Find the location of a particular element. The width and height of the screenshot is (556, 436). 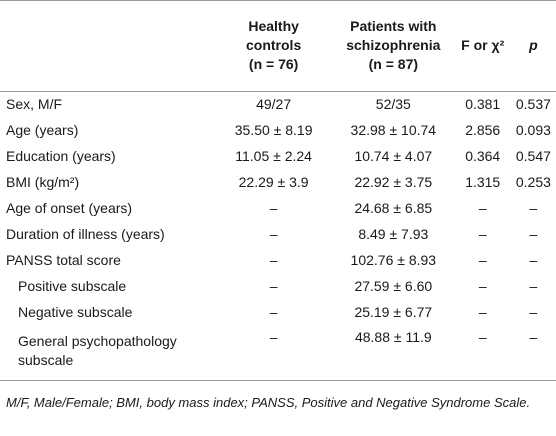

table-row: Sex, M/F 49/27 52/35 0.381 0.537 is located at coordinates (278, 104).